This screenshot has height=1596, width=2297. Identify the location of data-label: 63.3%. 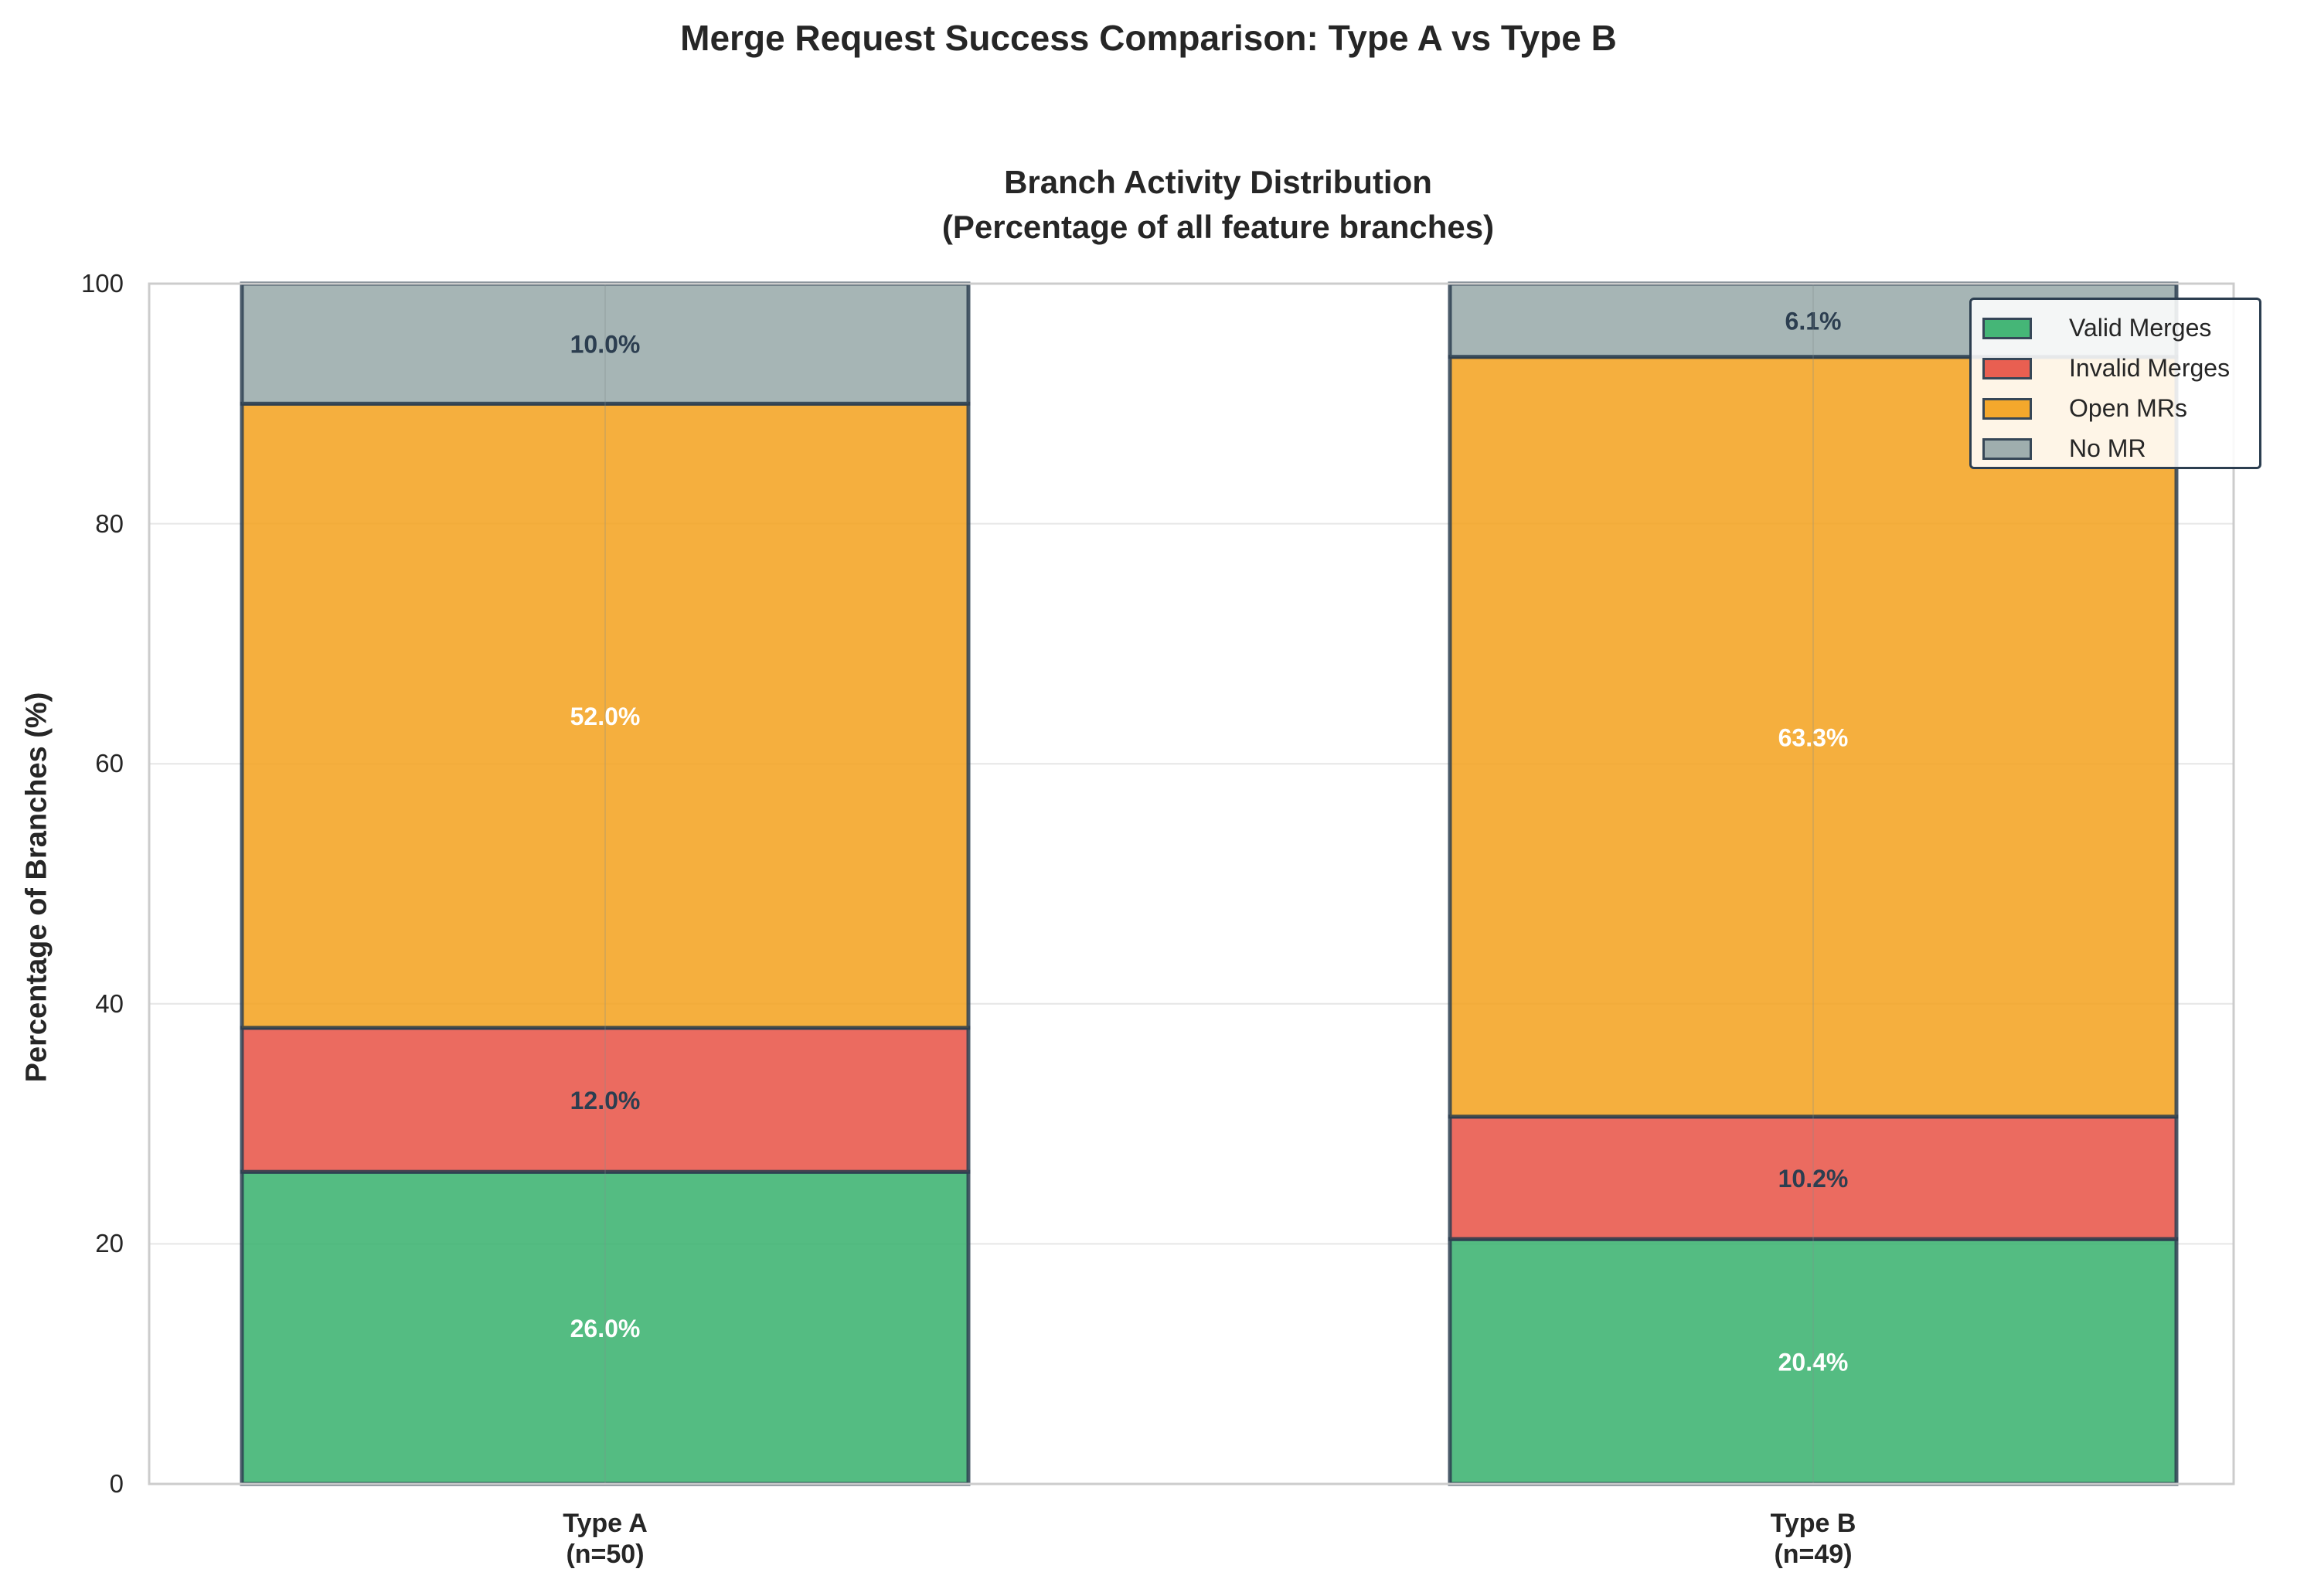
(1814, 737).